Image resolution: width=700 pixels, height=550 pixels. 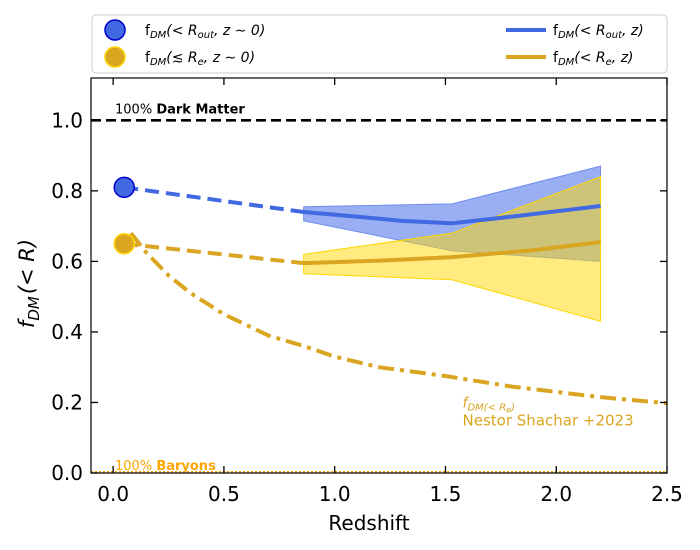 I want to click on legend-rout-line-tail: , z), so click(x=633, y=31).